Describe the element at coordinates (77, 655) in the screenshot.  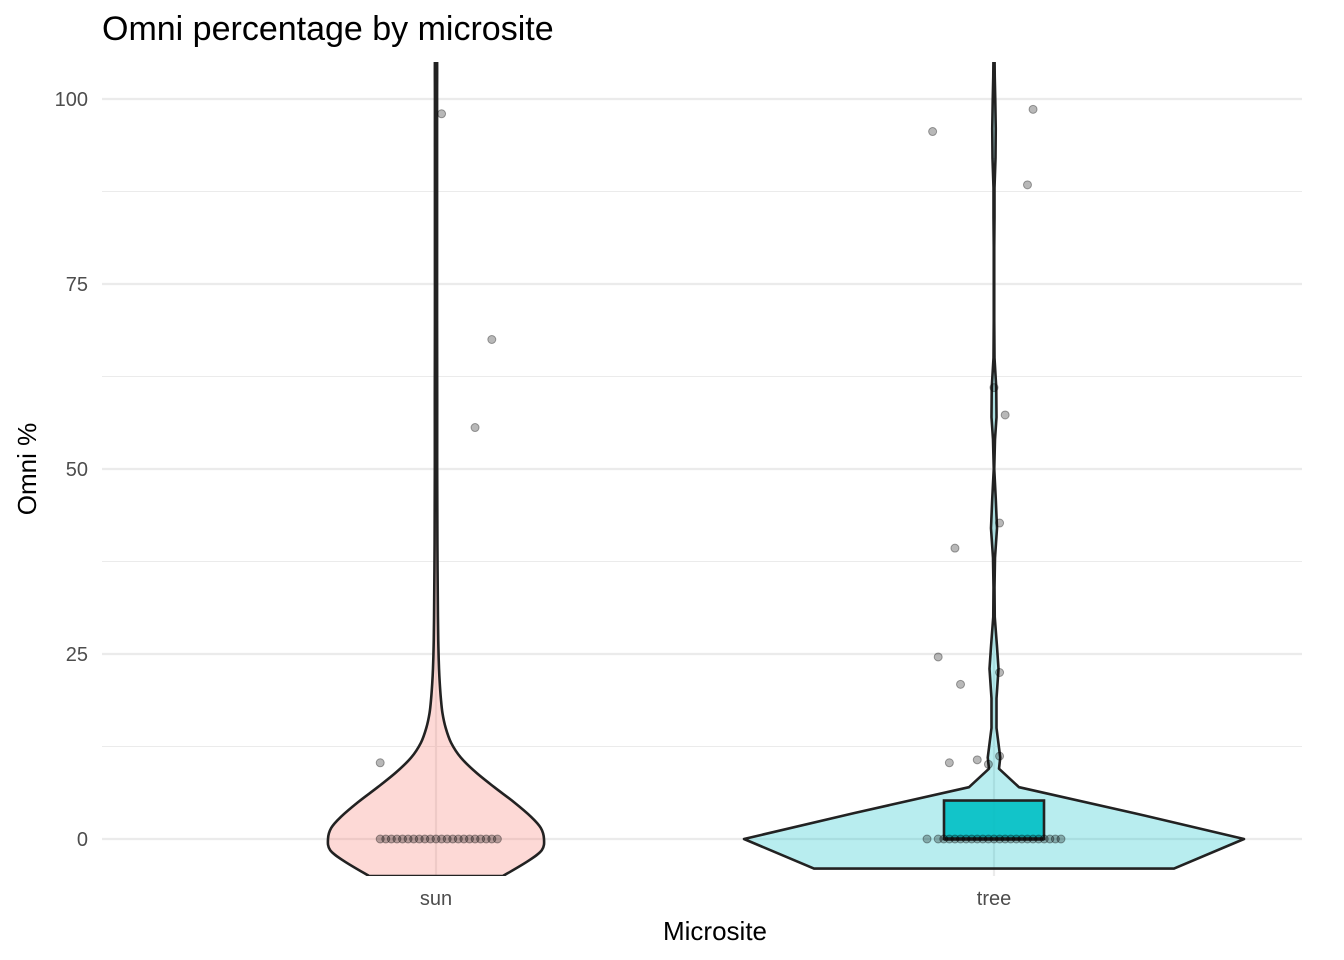
I see `y-tick-label: 25` at that location.